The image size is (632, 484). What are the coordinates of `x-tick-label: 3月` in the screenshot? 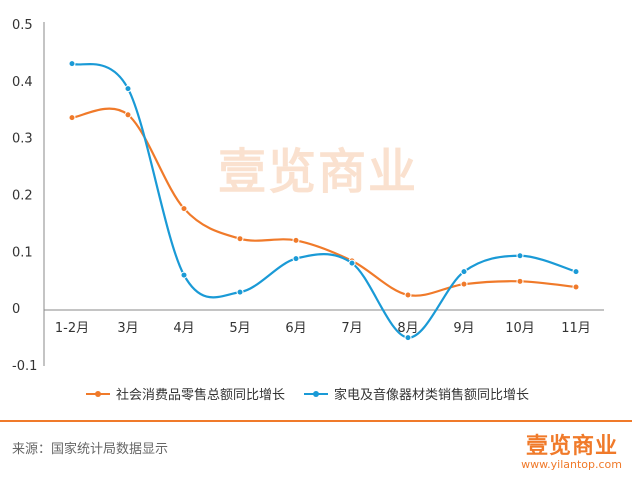 It's located at (127, 328).